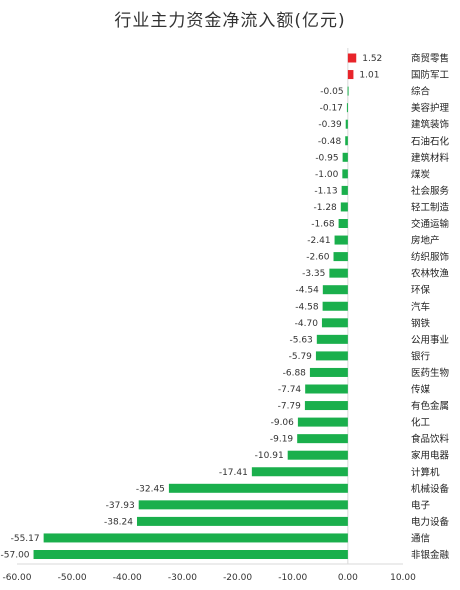  Describe the element at coordinates (118, 522) in the screenshot. I see `data-label: -38.24` at that location.